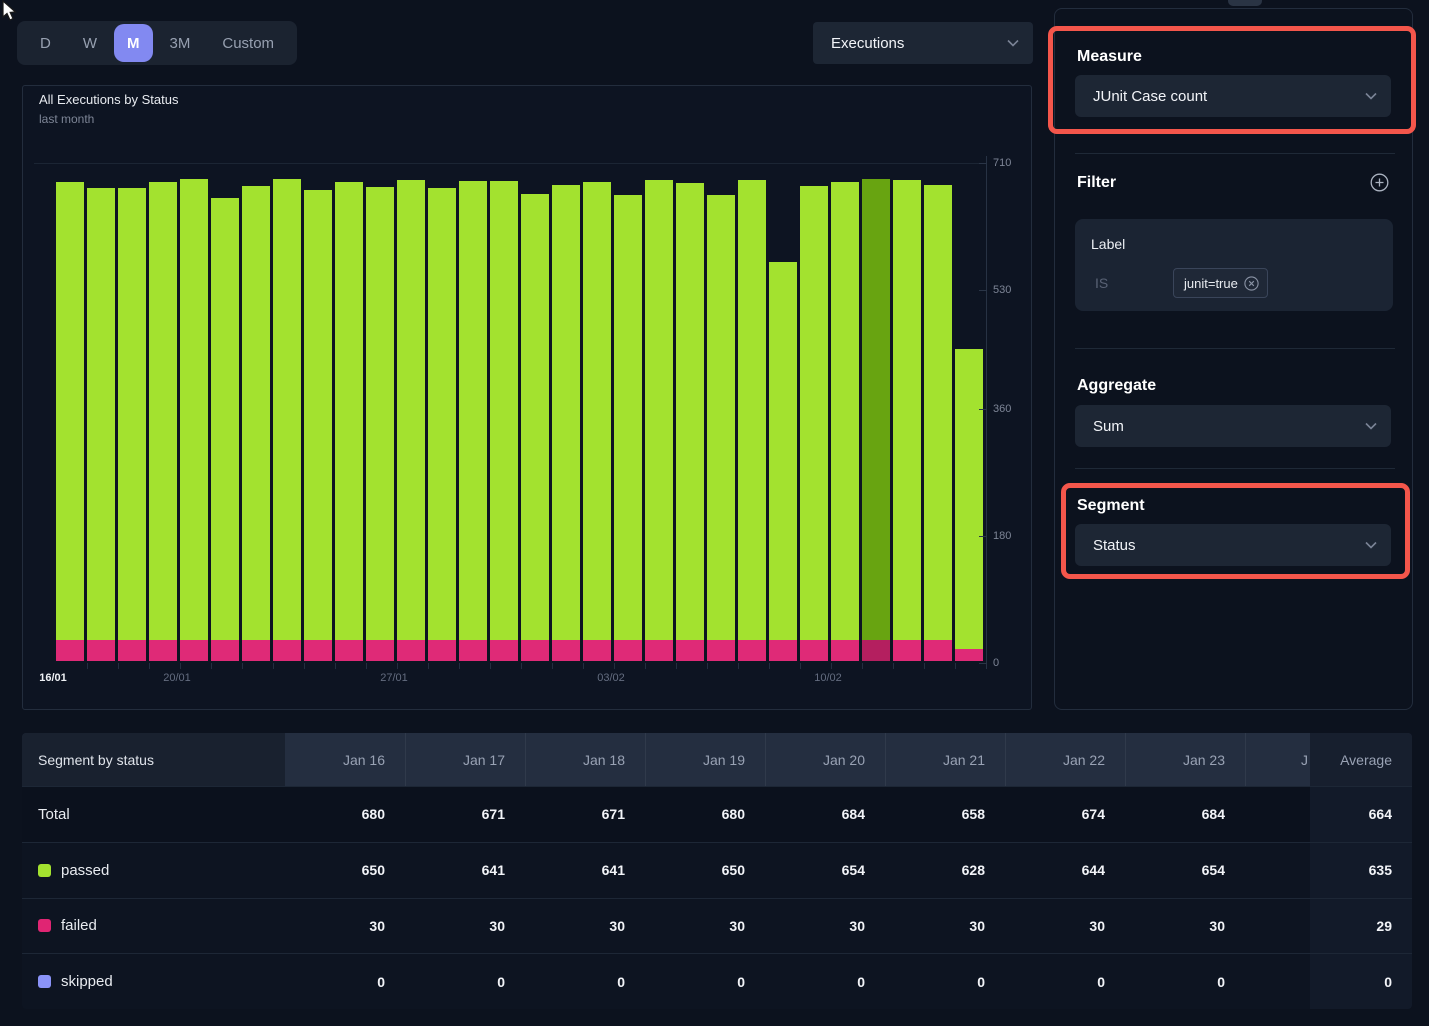 The image size is (1429, 1026). I want to click on executions-select: Executions, so click(923, 43).